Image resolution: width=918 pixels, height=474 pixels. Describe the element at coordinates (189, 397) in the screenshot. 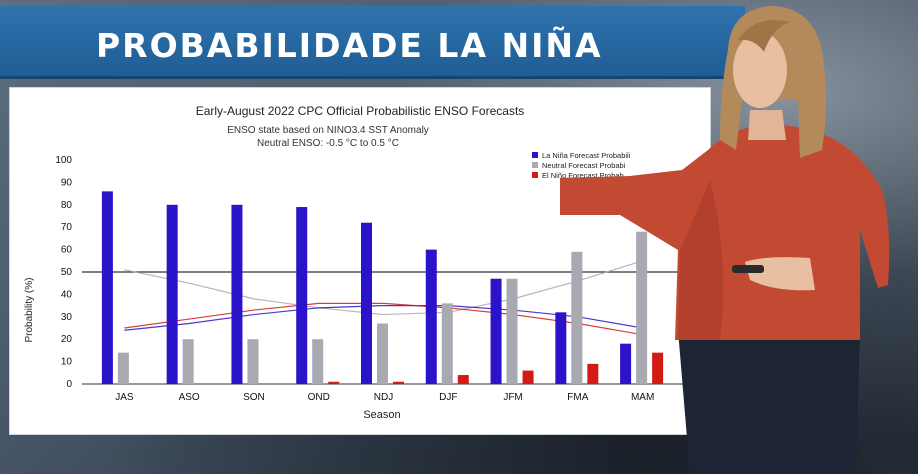

I see `x-tick-label: ASO` at that location.